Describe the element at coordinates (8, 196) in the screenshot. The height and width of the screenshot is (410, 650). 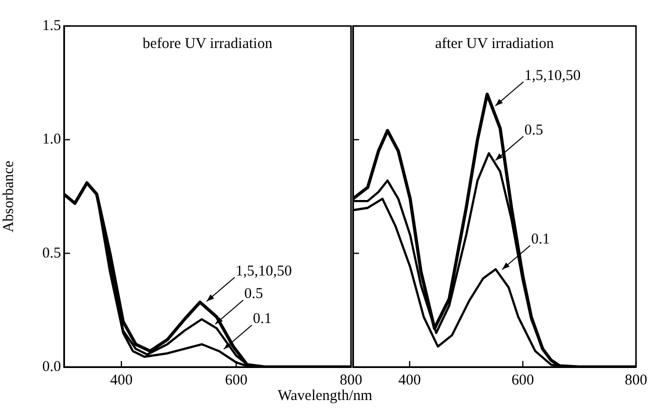
I see `y-axis-title: Absorbance` at that location.